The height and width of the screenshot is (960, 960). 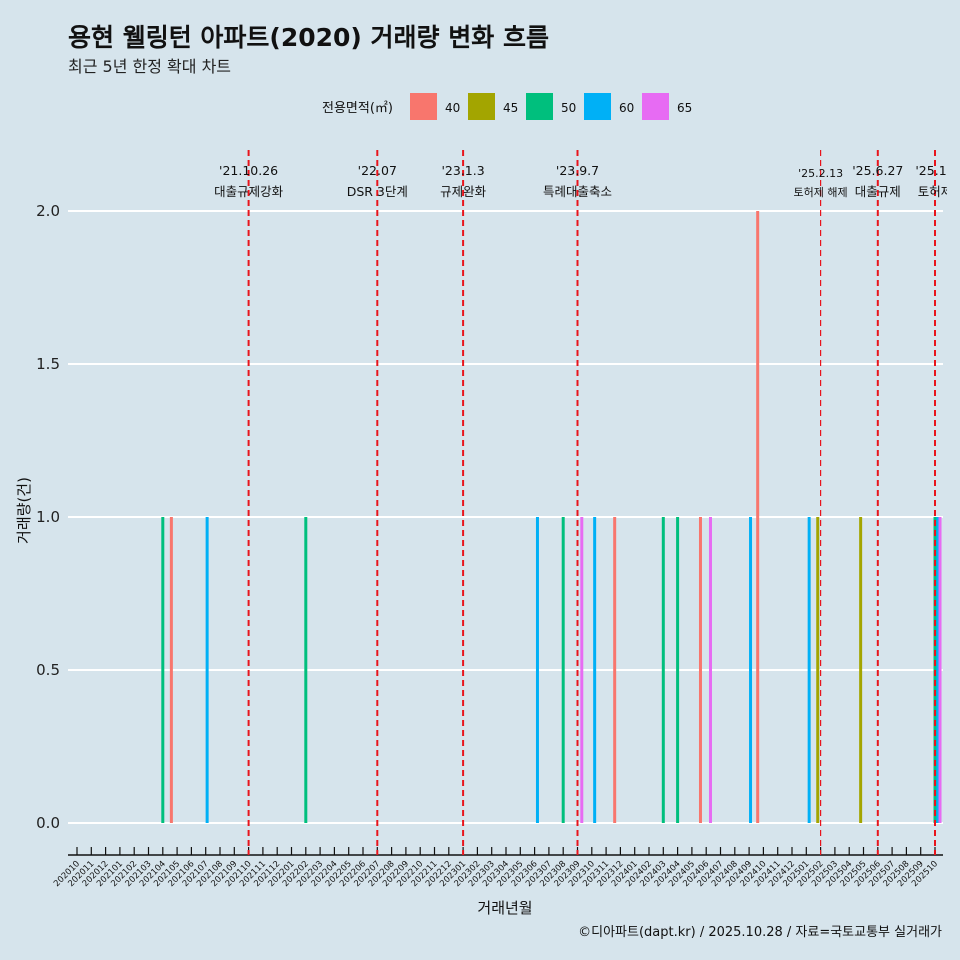 I want to click on x-axis-label: 거래년월, so click(x=505, y=908).